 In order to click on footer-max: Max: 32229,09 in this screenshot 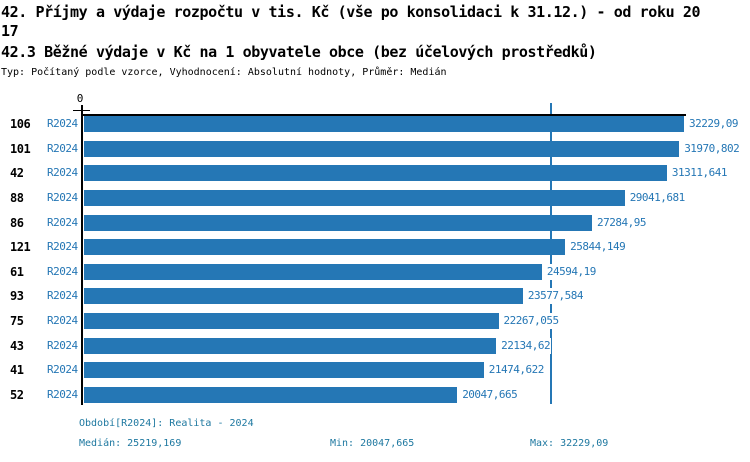, I will do `click(569, 443)`.